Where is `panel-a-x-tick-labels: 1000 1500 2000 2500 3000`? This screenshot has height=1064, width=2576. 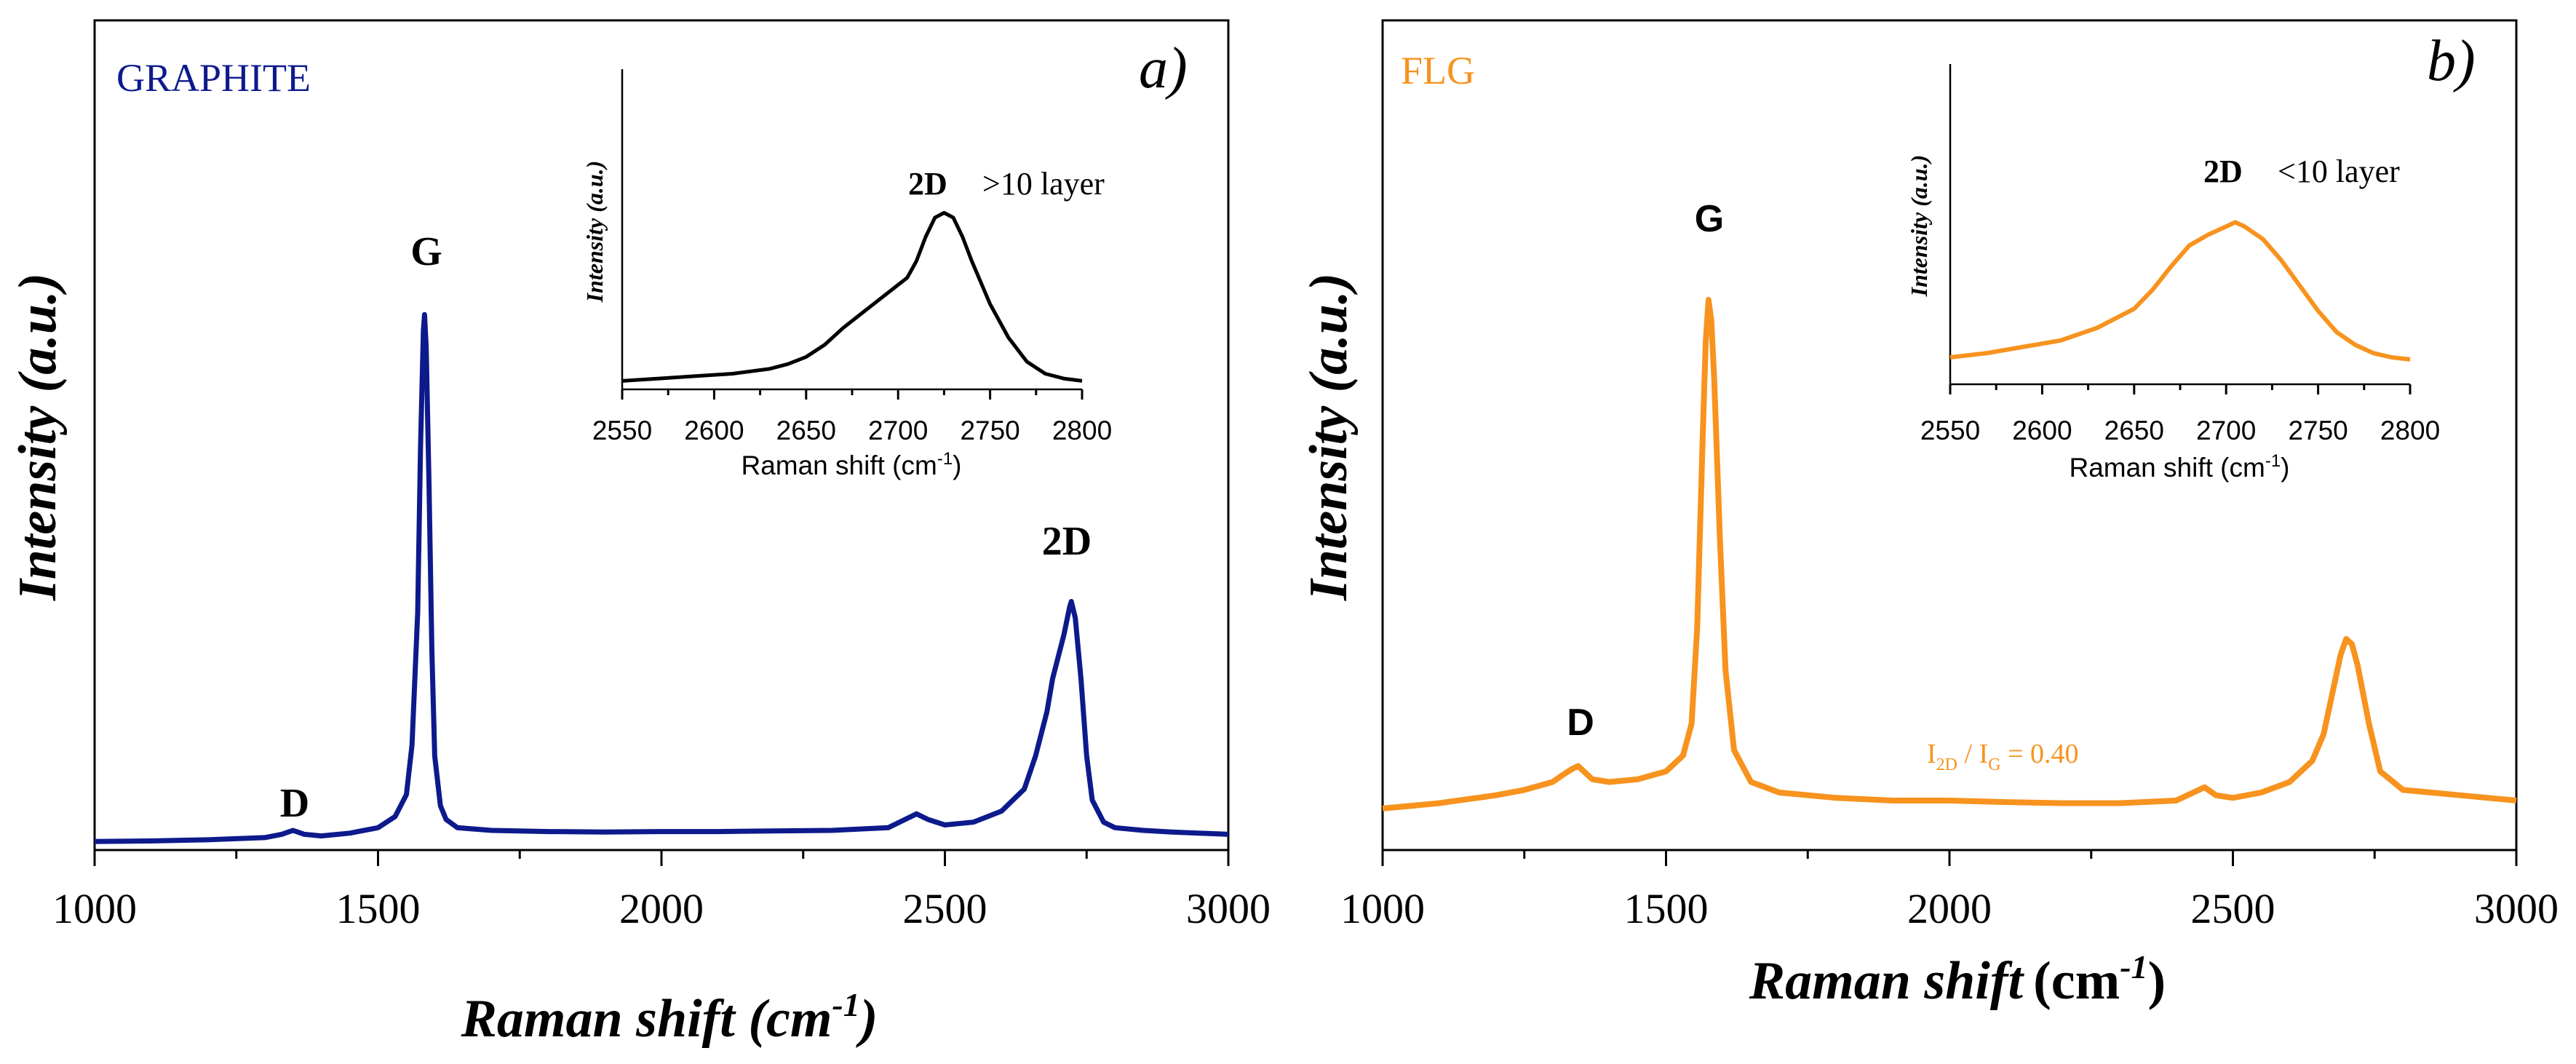
panel-a-x-tick-labels: 1000 1500 2000 2500 3000 is located at coordinates (661, 908).